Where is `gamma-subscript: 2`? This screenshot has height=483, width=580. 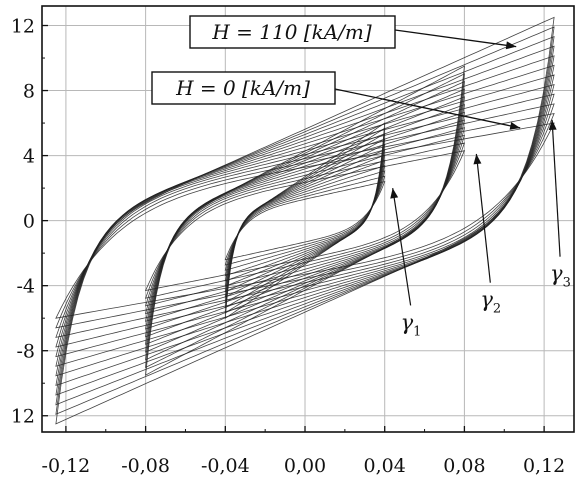
gamma-subscript: 2 is located at coordinates (497, 309).